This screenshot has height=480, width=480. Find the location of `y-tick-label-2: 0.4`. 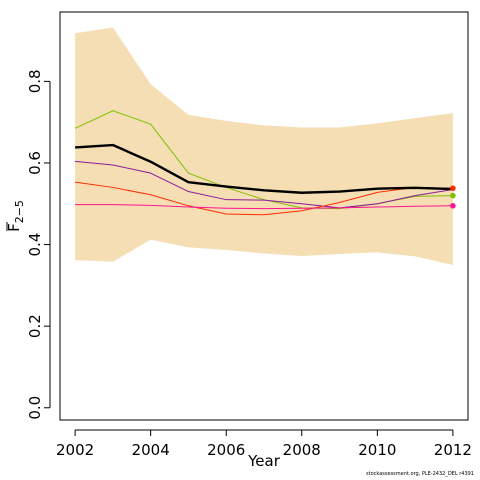

y-tick-label-2: 0.4 is located at coordinates (35, 245).